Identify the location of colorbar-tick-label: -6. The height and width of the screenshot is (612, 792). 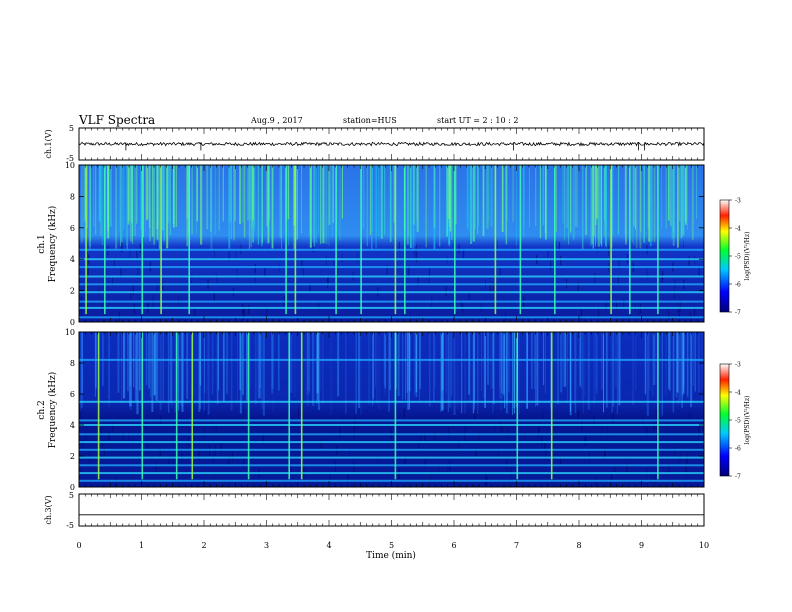
(738, 285).